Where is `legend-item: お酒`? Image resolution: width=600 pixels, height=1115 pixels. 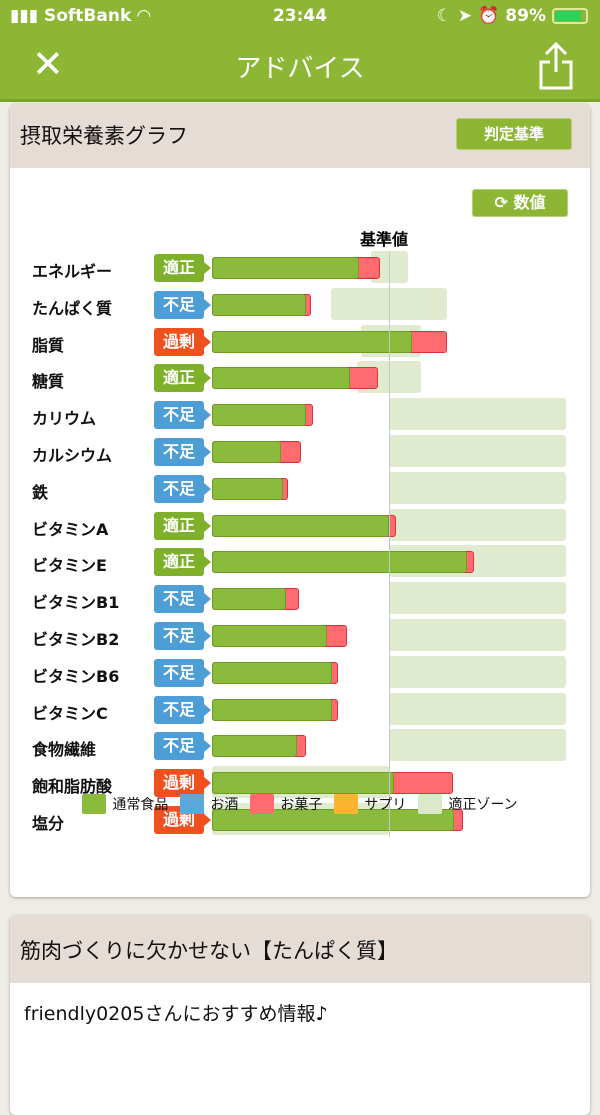
legend-item: お酒 is located at coordinates (209, 804).